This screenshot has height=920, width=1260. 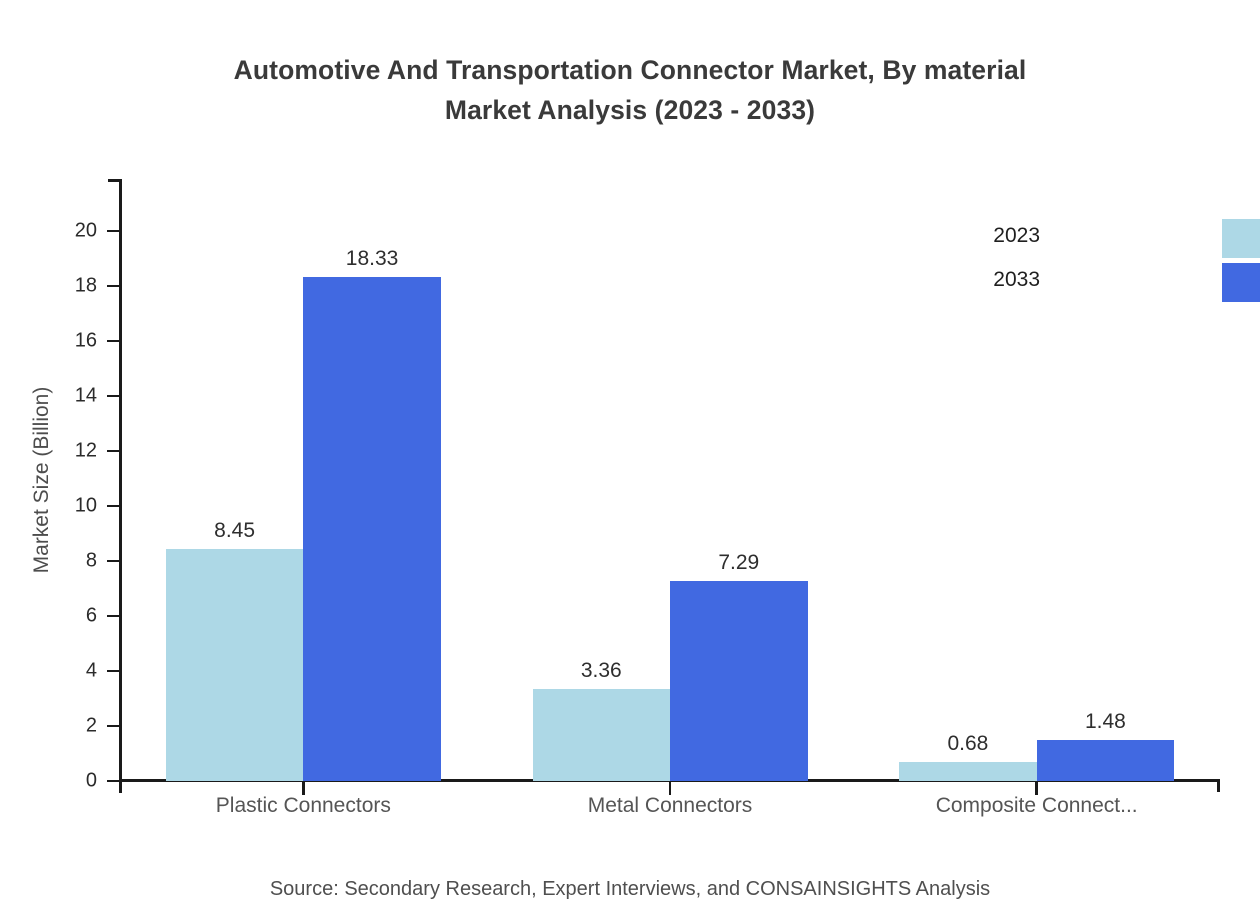 What do you see at coordinates (85, 230) in the screenshot?
I see `y-tick-label-20: 20` at bounding box center [85, 230].